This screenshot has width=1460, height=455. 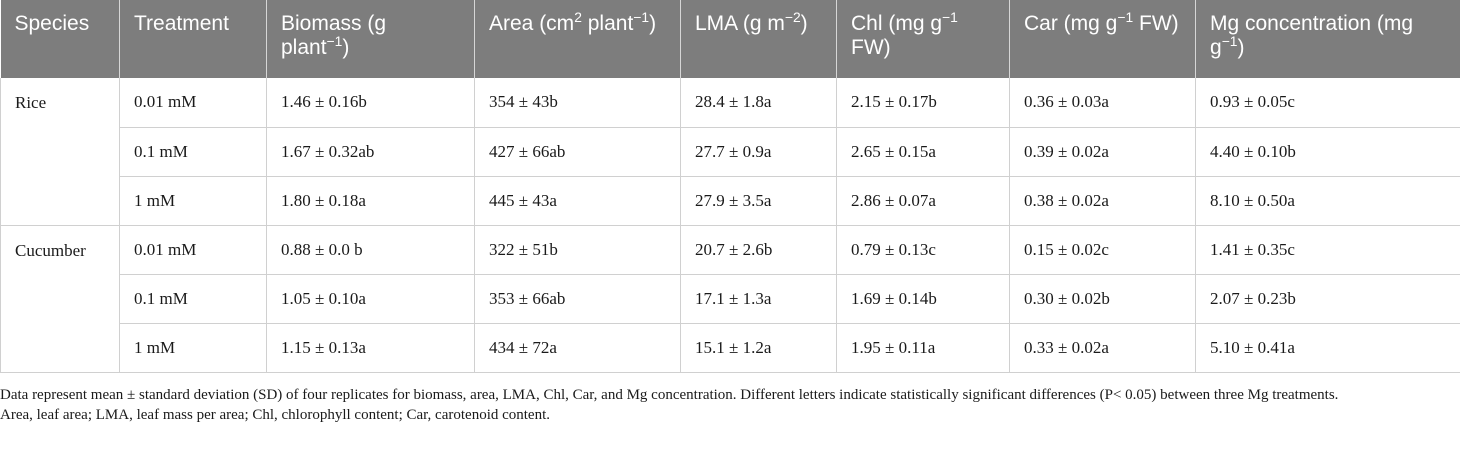 I want to click on mg-cell: 8.10 ± 0.50a, so click(x=1327, y=201).